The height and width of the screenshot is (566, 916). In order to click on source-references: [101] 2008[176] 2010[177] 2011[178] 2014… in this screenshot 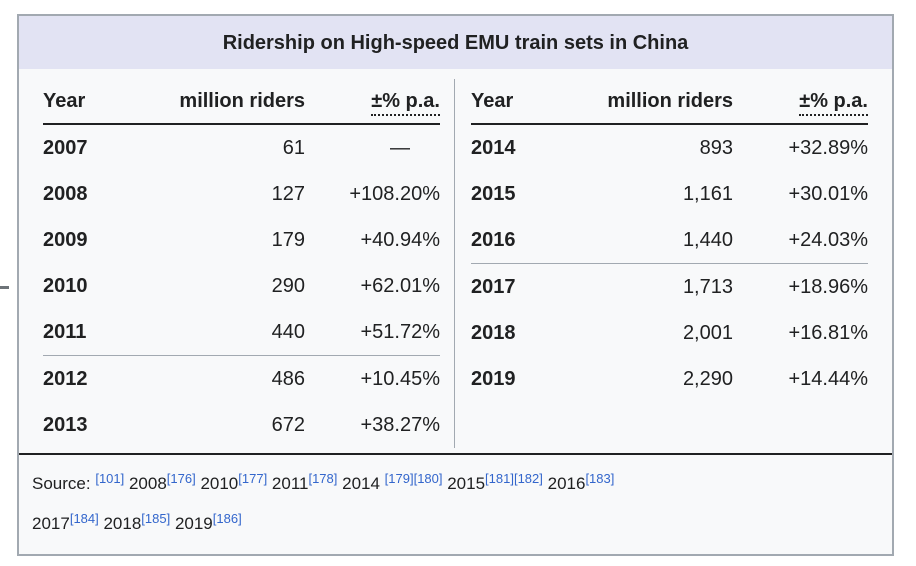, I will do `click(456, 506)`.